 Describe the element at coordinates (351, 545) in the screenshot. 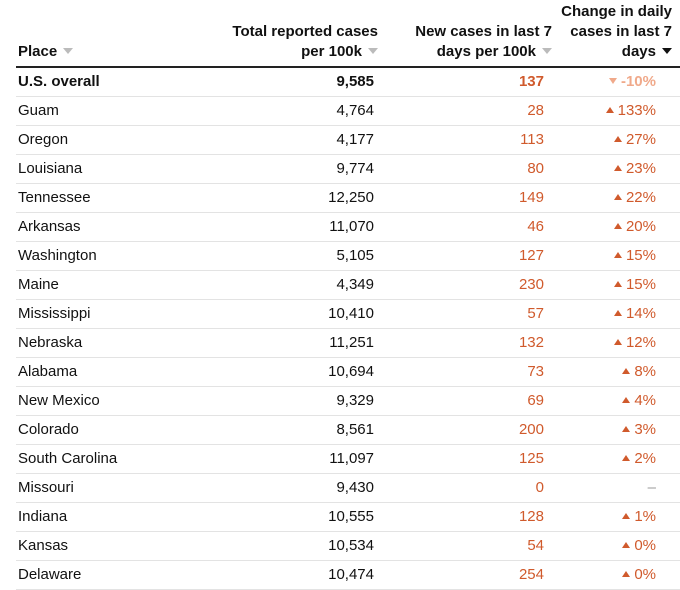

I see `total-cases-cell: 10,534` at that location.